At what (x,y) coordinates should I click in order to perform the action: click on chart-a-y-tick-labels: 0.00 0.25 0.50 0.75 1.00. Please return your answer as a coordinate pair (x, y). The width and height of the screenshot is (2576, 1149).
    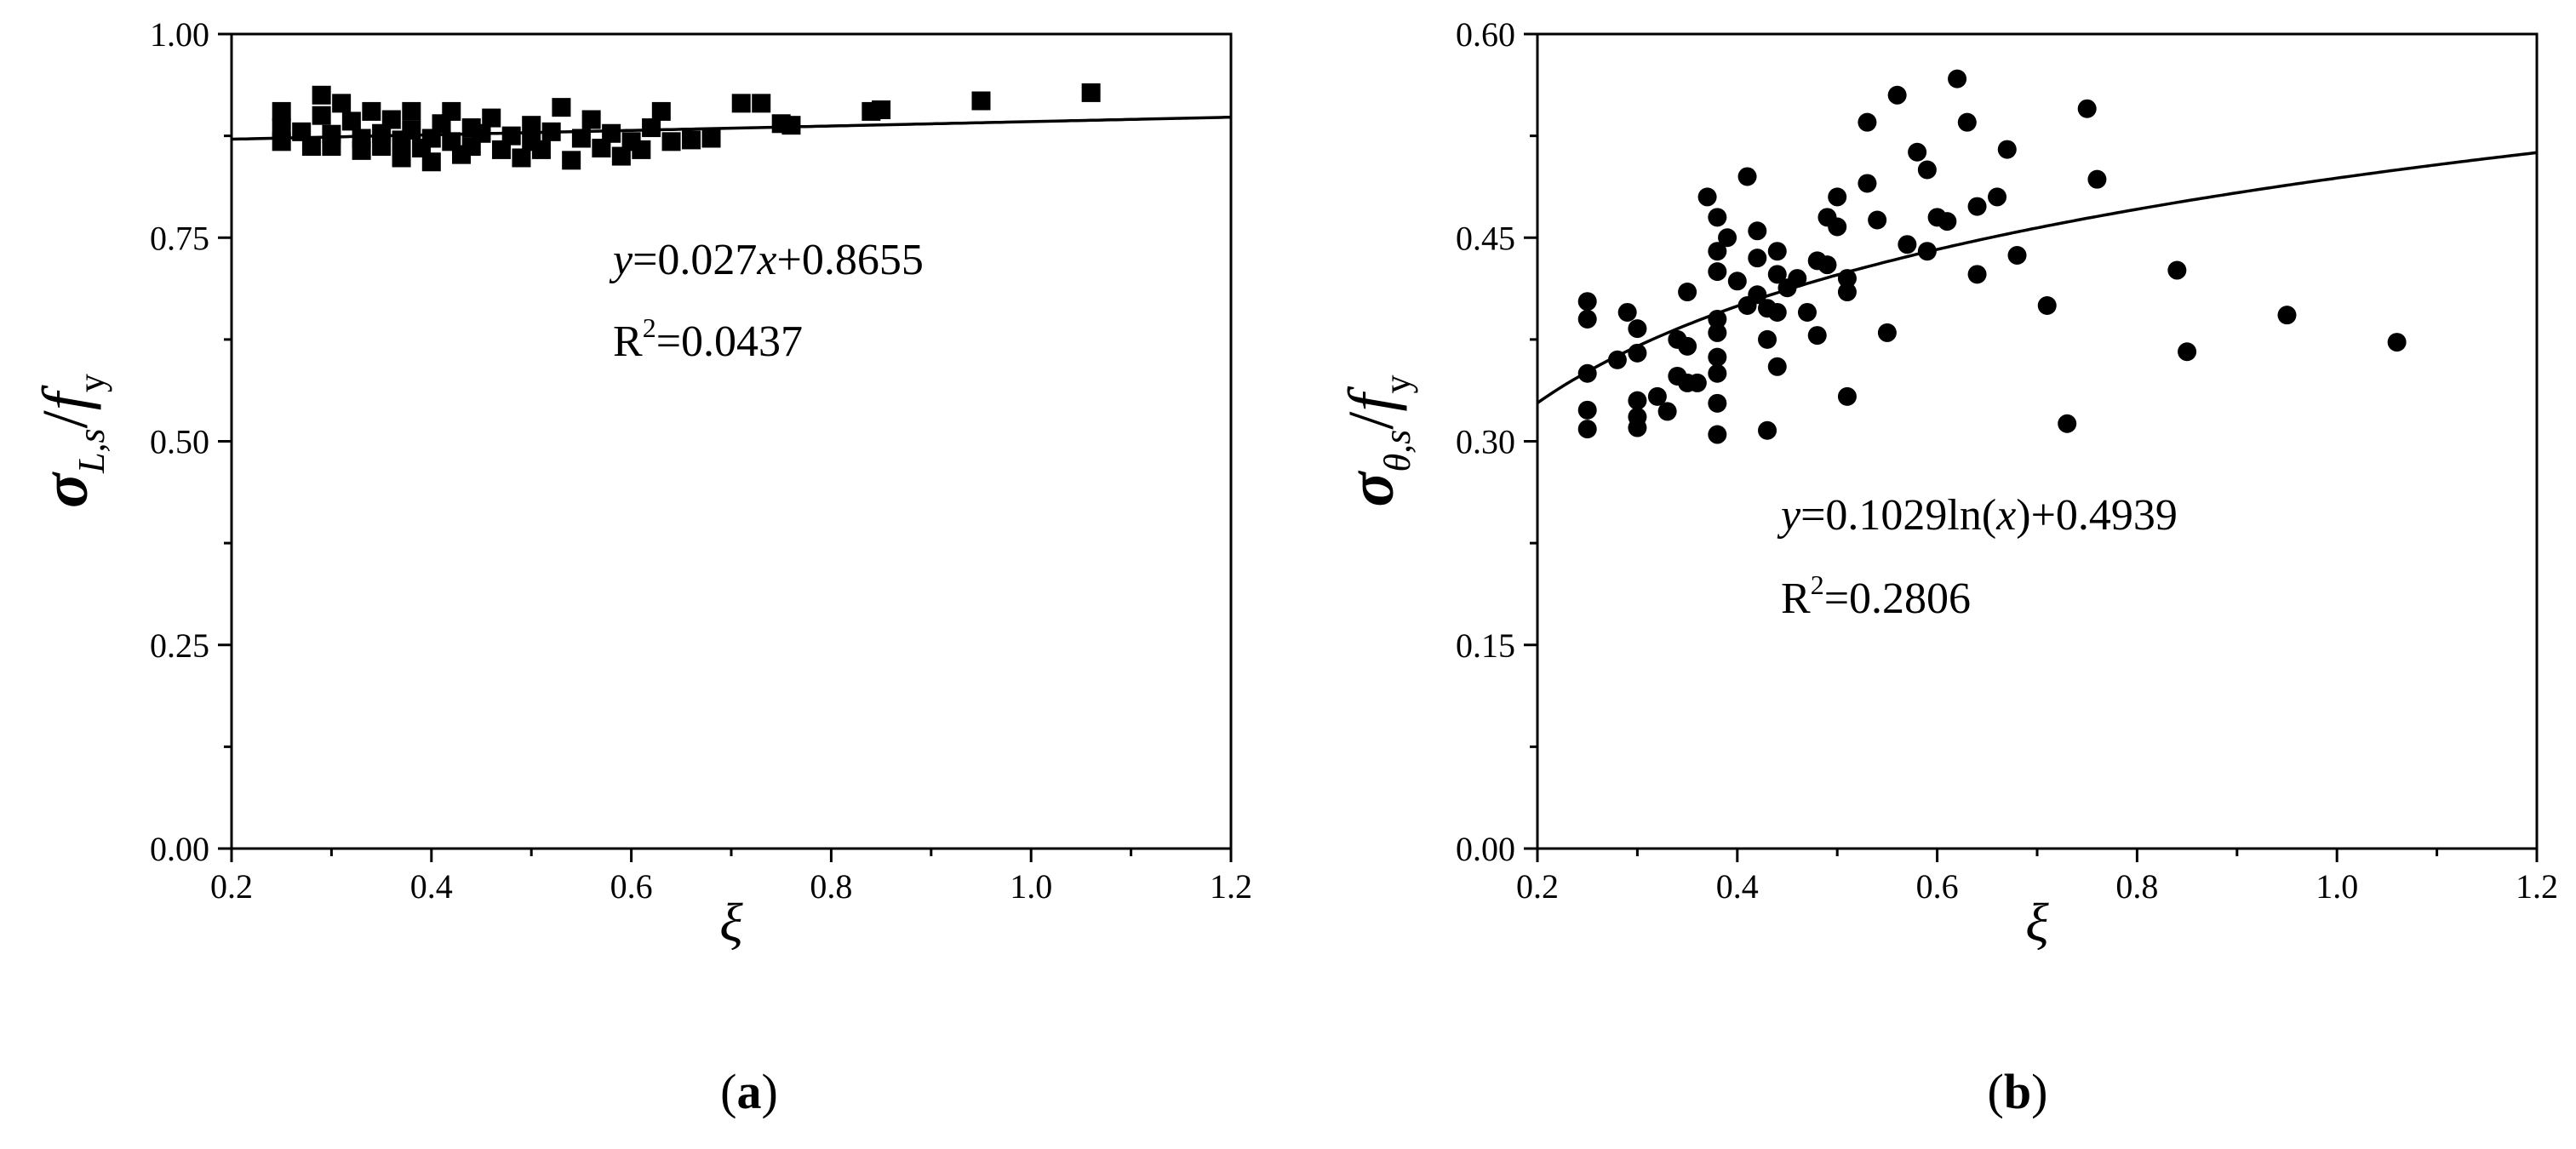
    Looking at the image, I should click on (180, 442).